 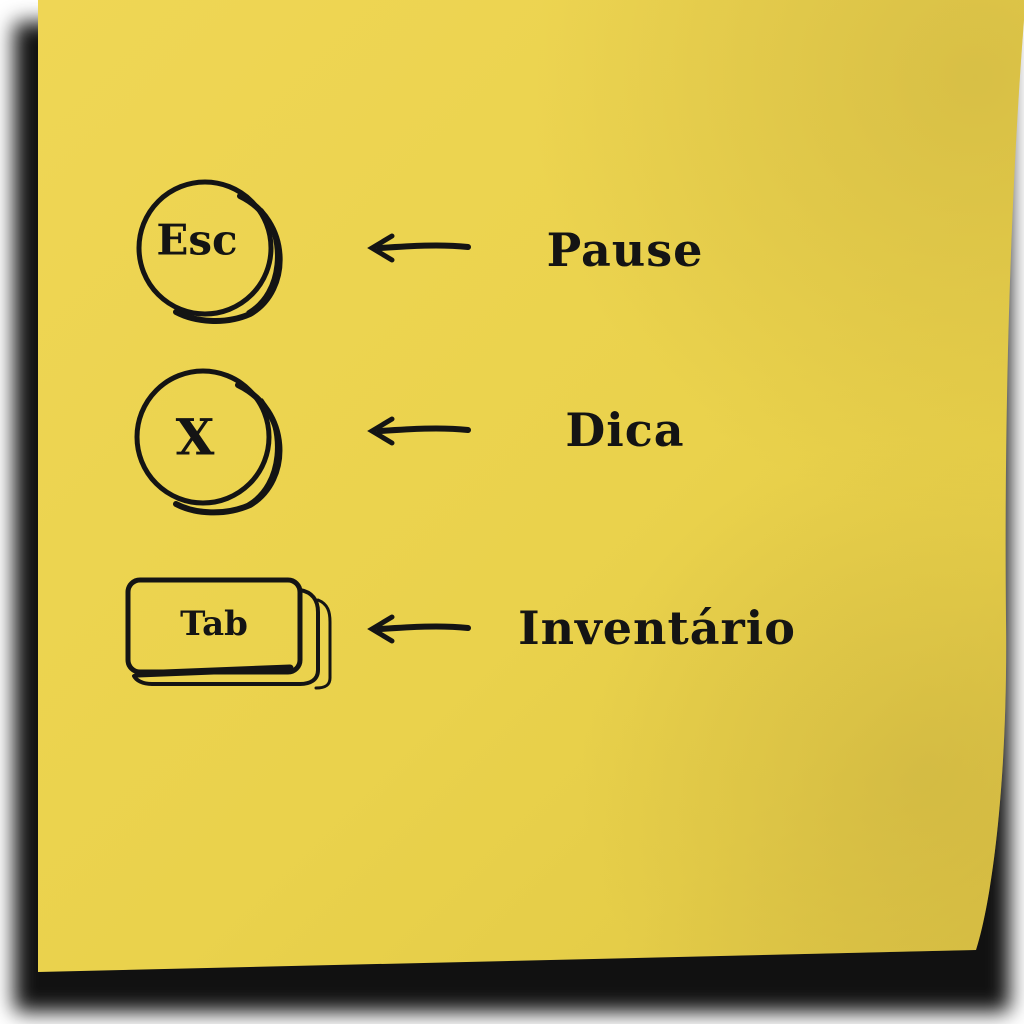 What do you see at coordinates (209, 251) in the screenshot?
I see `esc-key-icon` at bounding box center [209, 251].